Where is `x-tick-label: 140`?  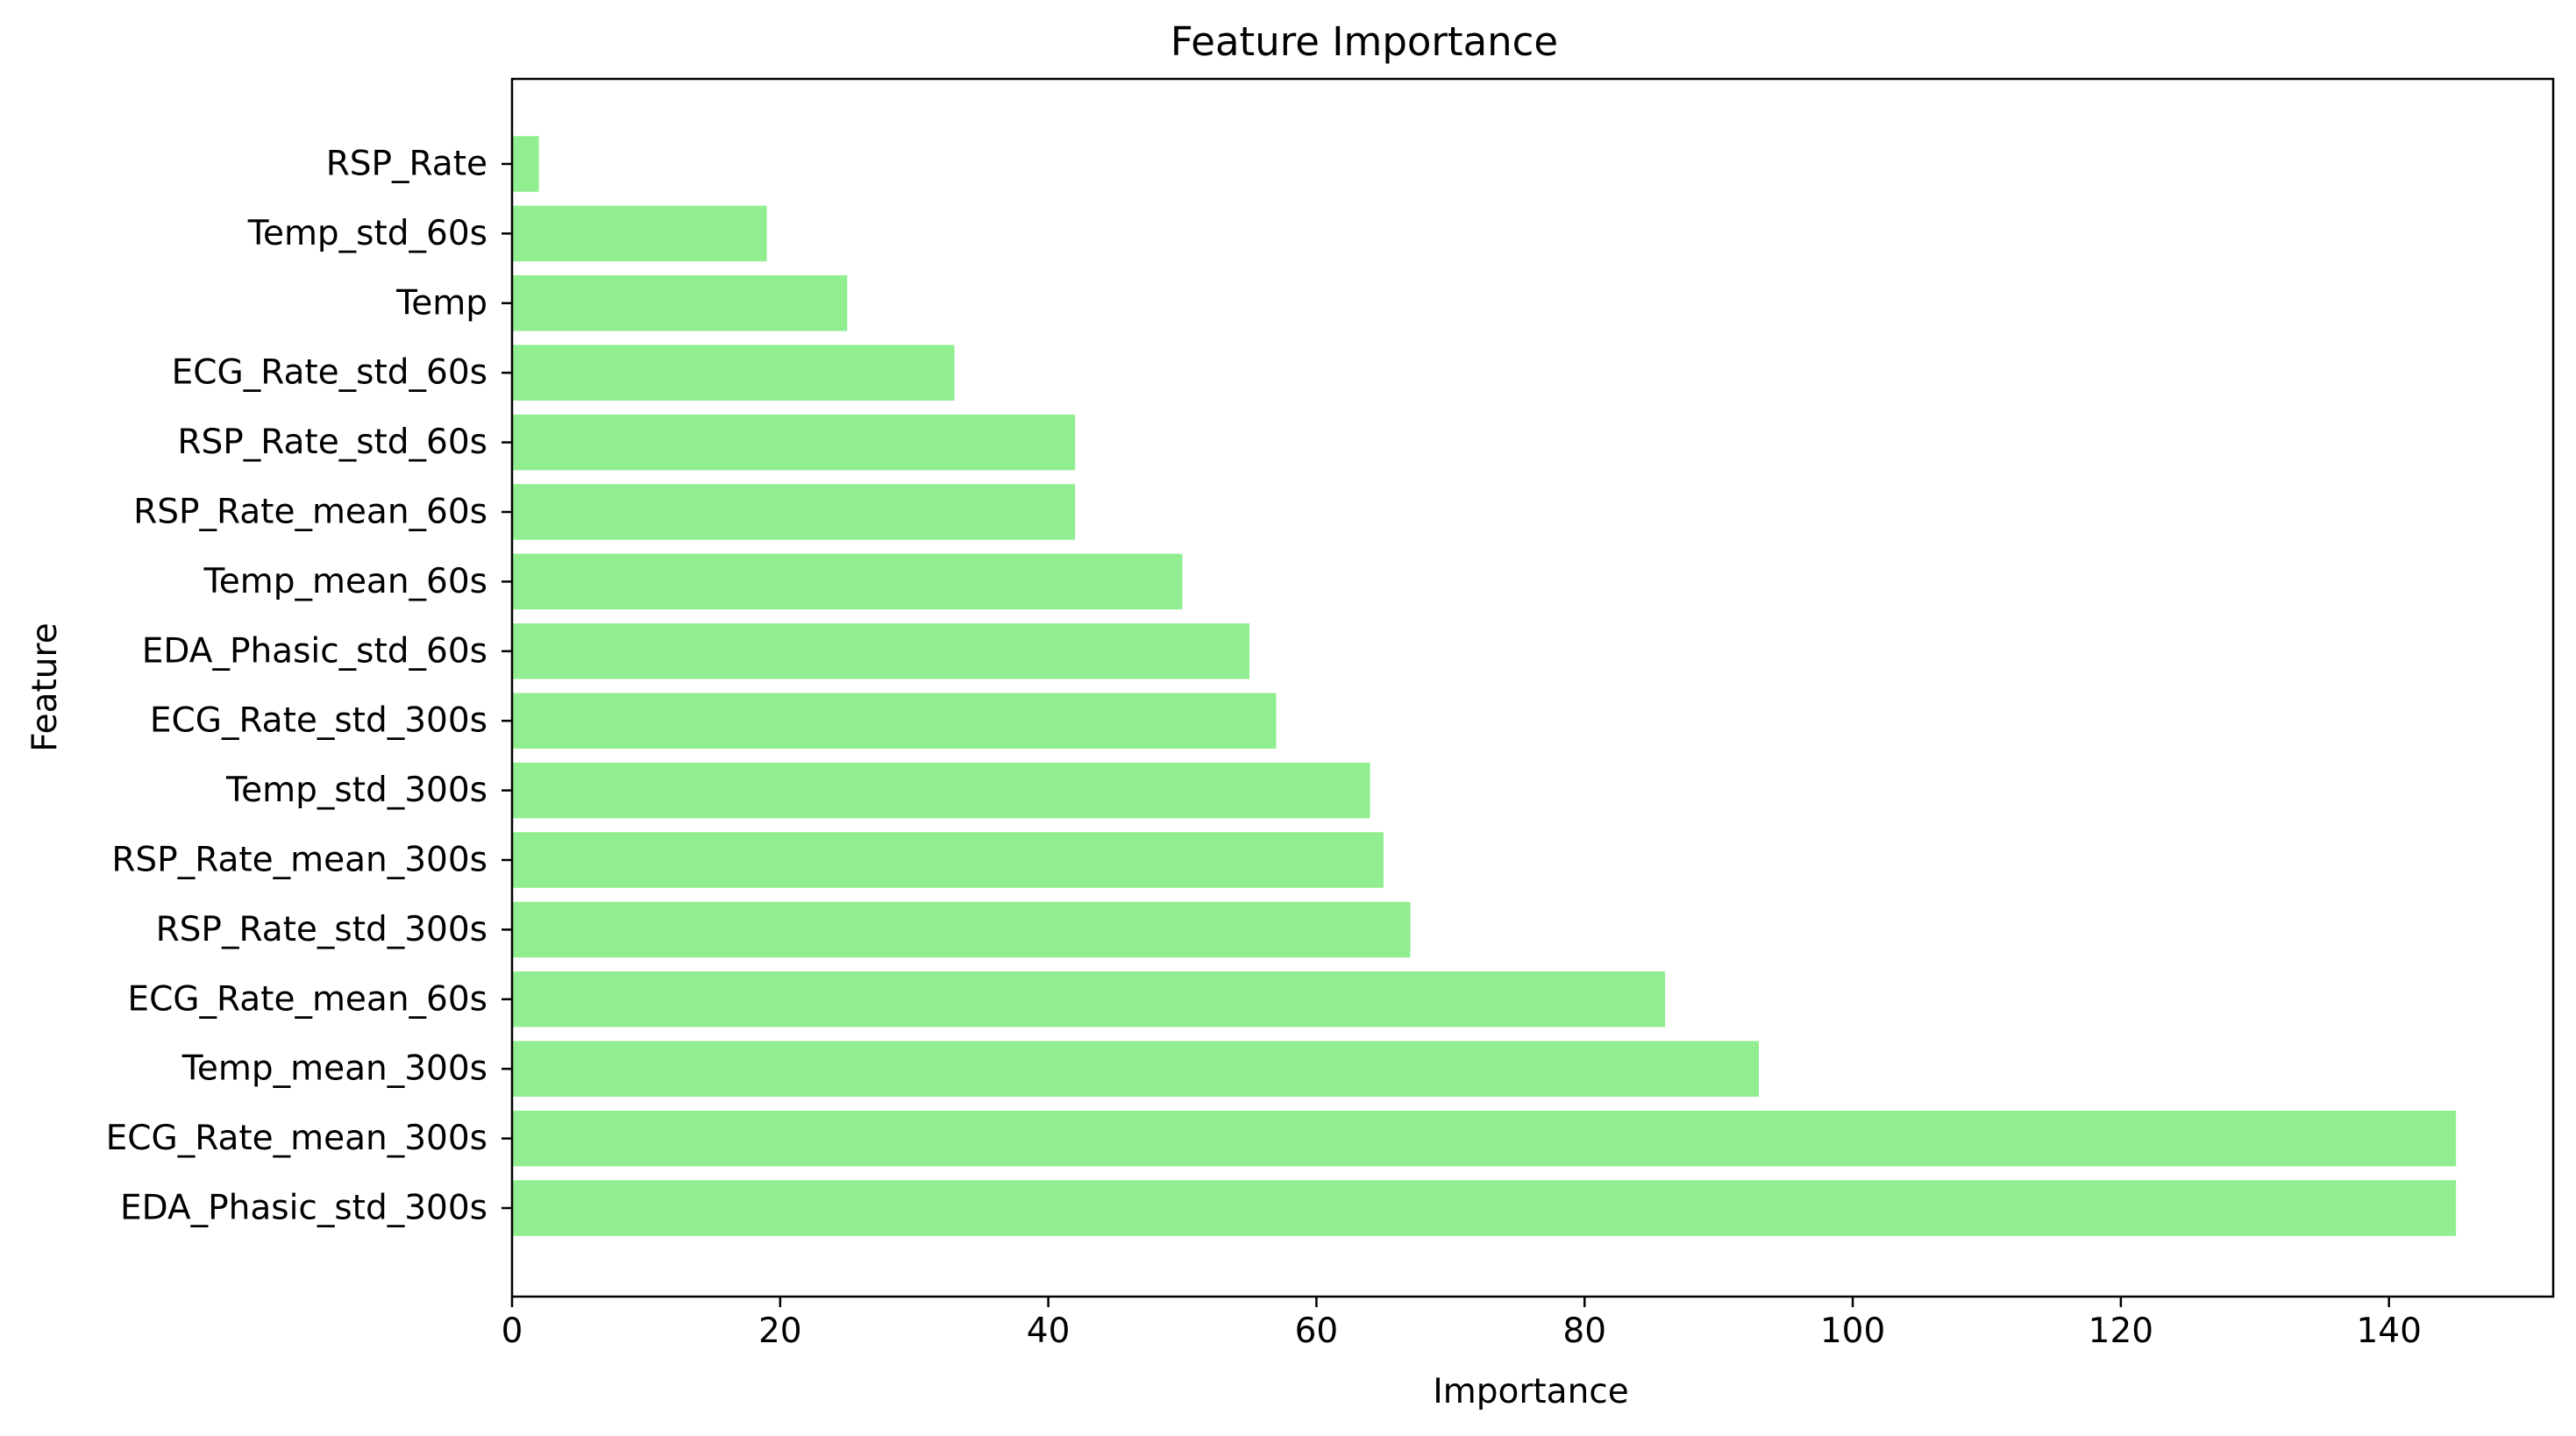
x-tick-label: 140 is located at coordinates (2388, 1332).